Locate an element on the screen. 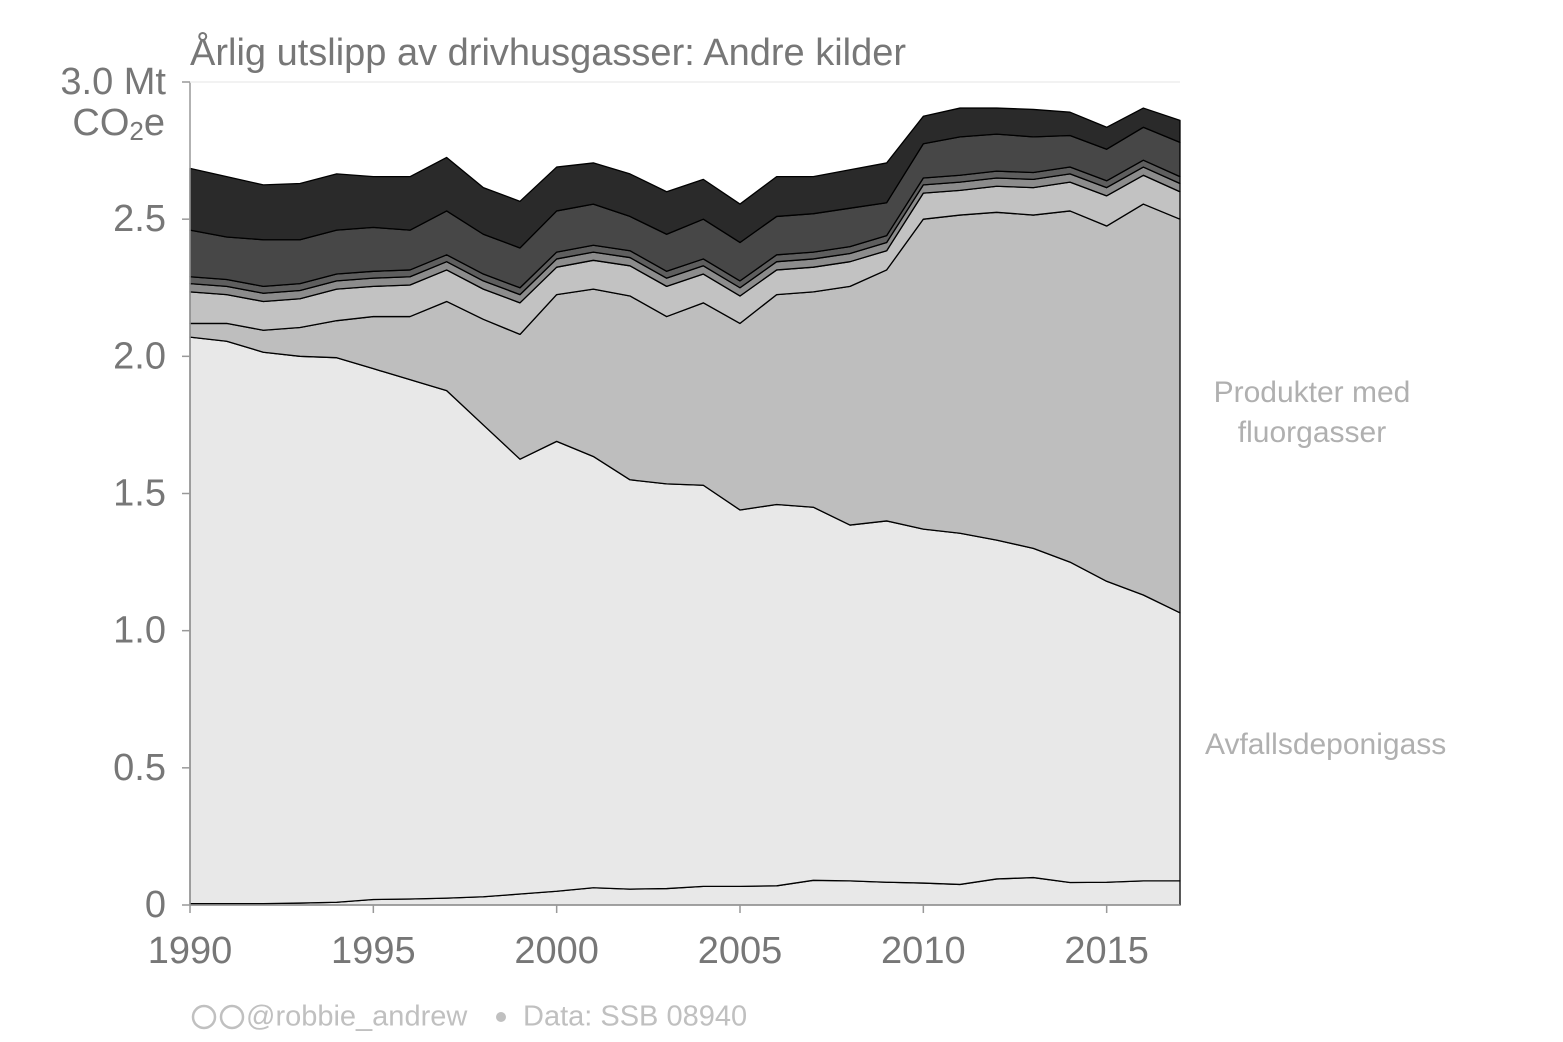  series-label: Avfallsdeponigass is located at coordinates (1326, 744).